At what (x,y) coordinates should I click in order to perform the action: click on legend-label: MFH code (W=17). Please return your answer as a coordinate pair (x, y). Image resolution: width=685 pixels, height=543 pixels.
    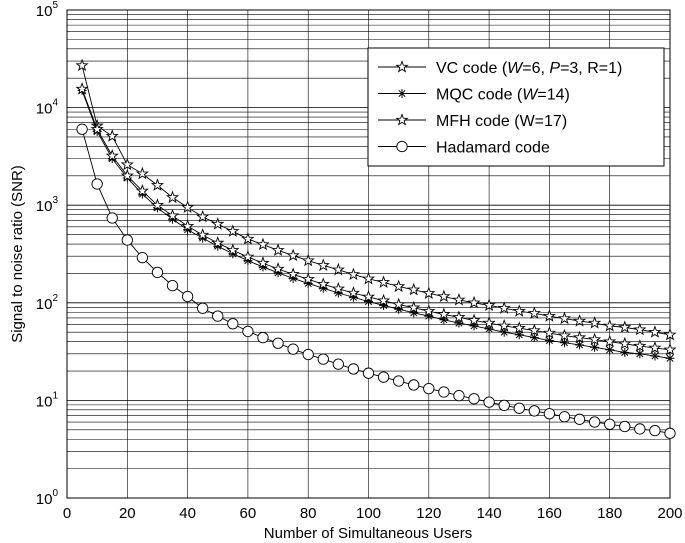
    Looking at the image, I should click on (501, 121).